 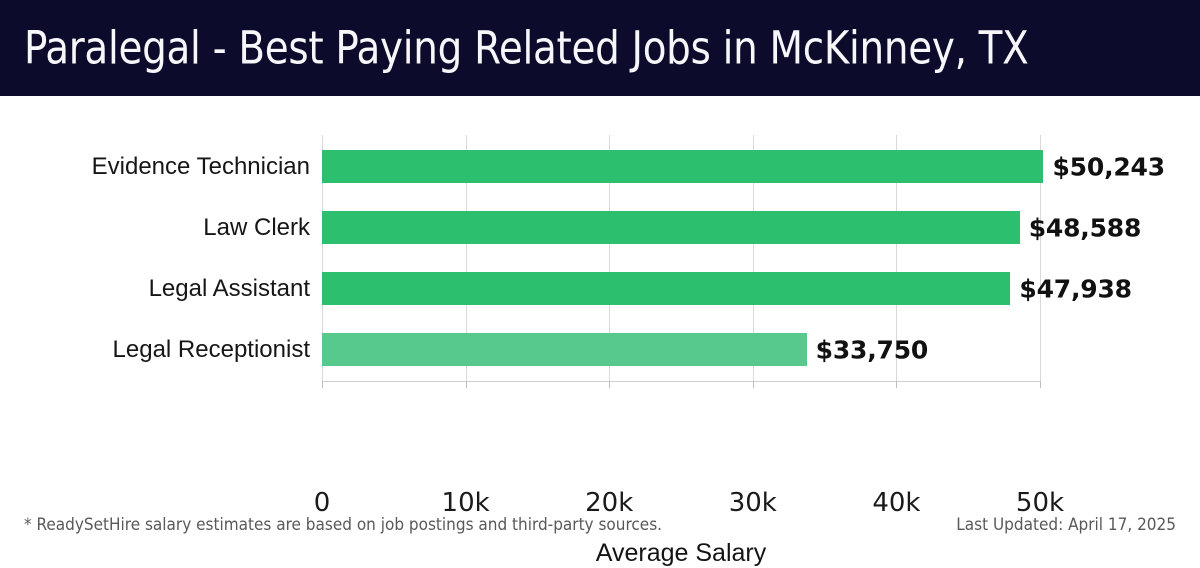 What do you see at coordinates (609, 503) in the screenshot?
I see `x-axis-tick-label: 20k` at bounding box center [609, 503].